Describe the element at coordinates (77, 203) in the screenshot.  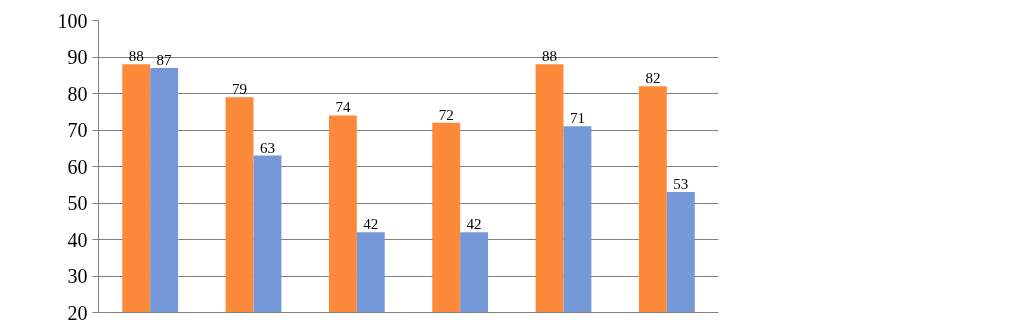
I see `y-tick-label: 50` at that location.